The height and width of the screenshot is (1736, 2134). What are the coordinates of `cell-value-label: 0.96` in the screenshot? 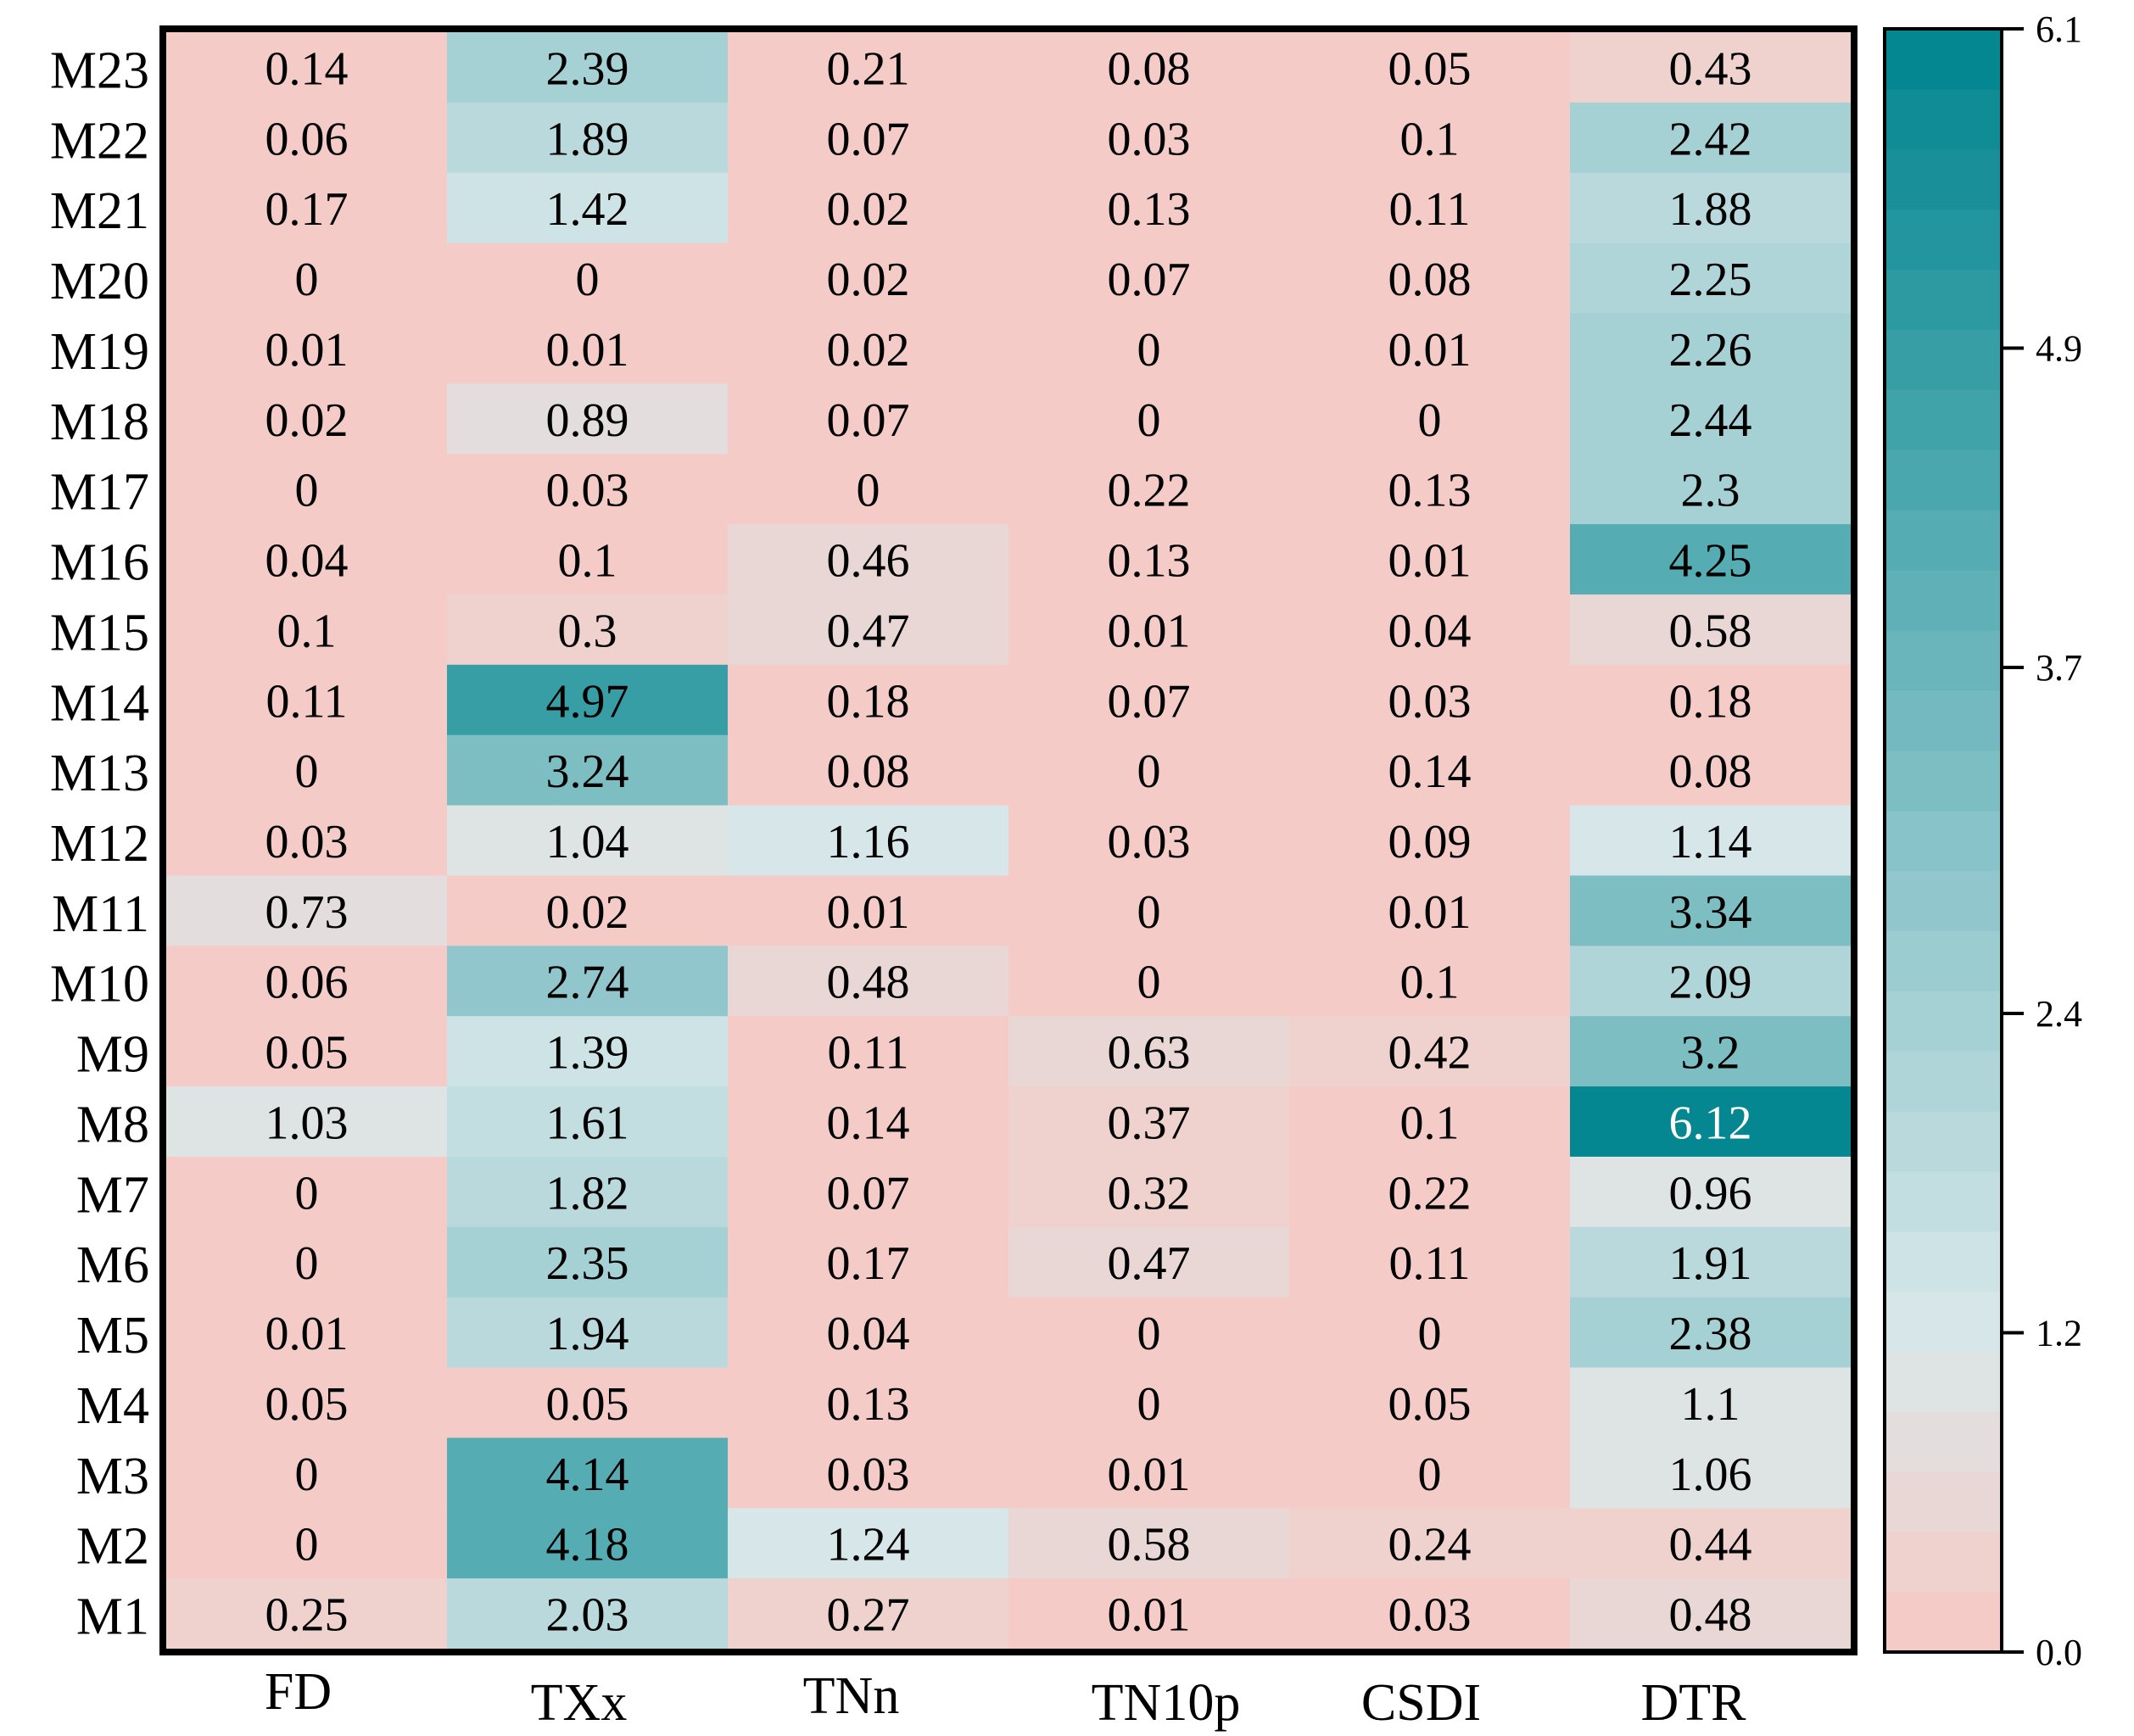 It's located at (1710, 1193).